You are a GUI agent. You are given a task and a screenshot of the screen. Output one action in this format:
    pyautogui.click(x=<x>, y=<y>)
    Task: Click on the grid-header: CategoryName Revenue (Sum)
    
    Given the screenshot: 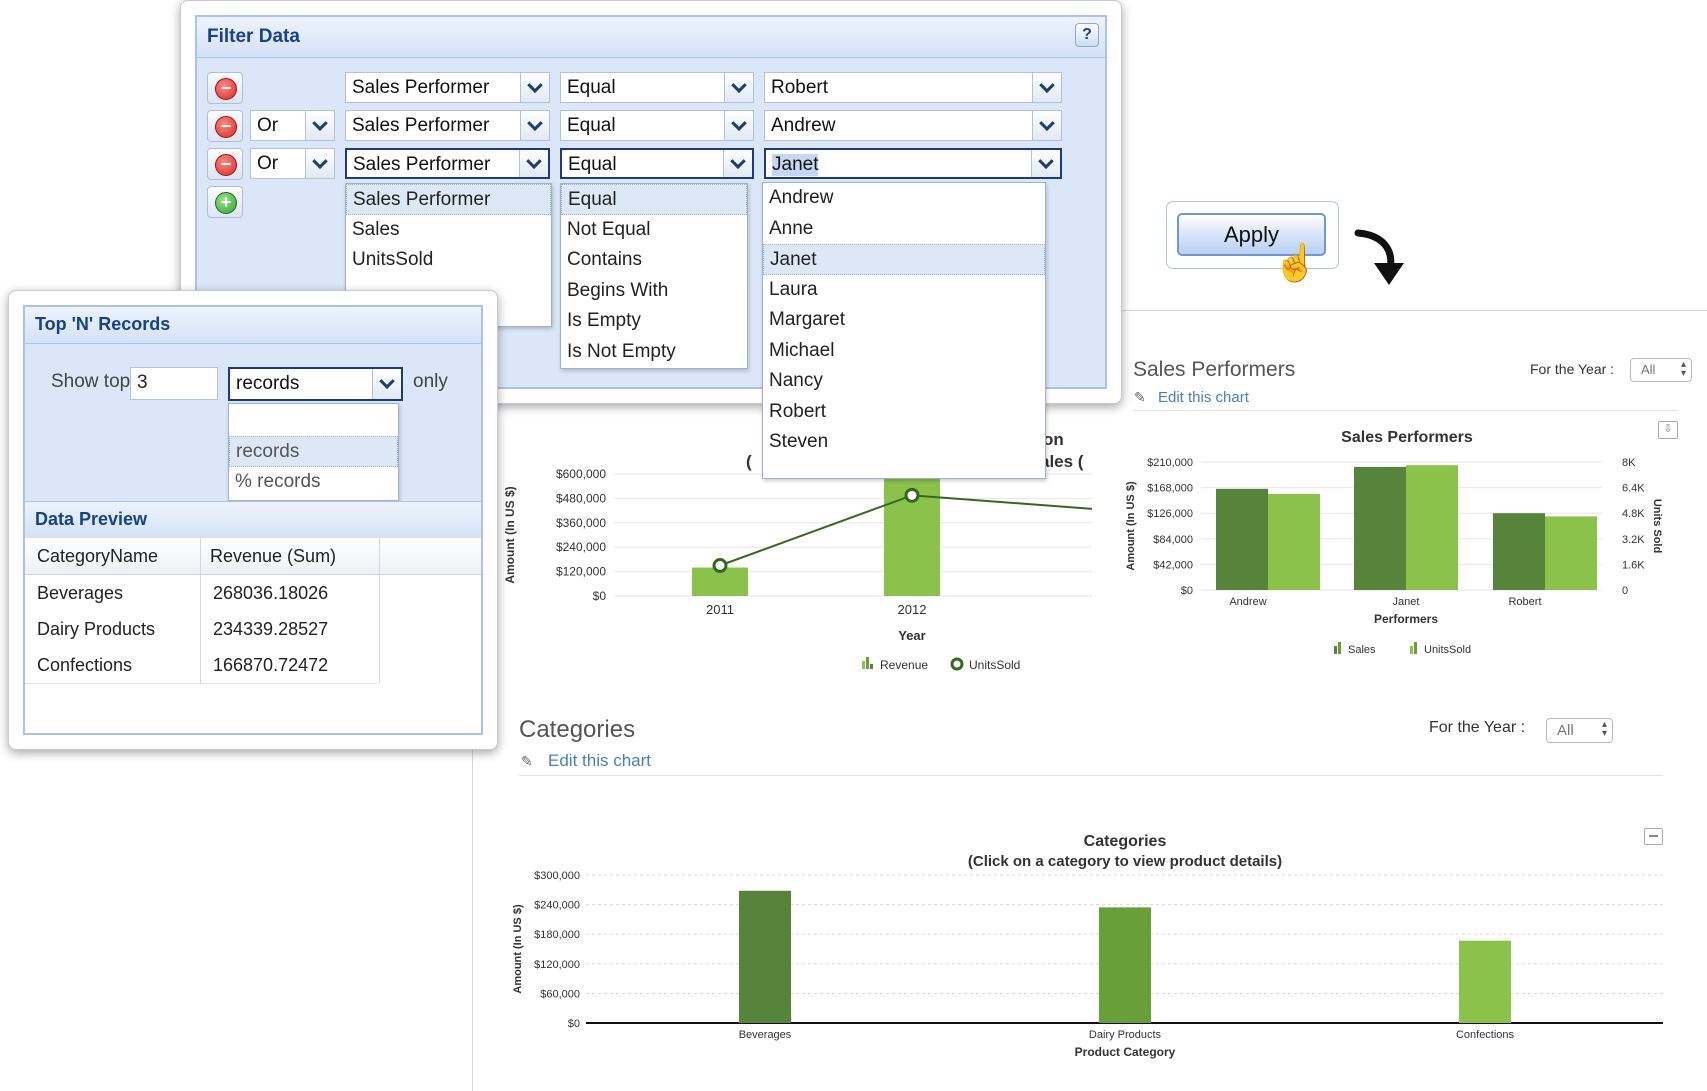 What is the action you would take?
    pyautogui.click(x=253, y=556)
    